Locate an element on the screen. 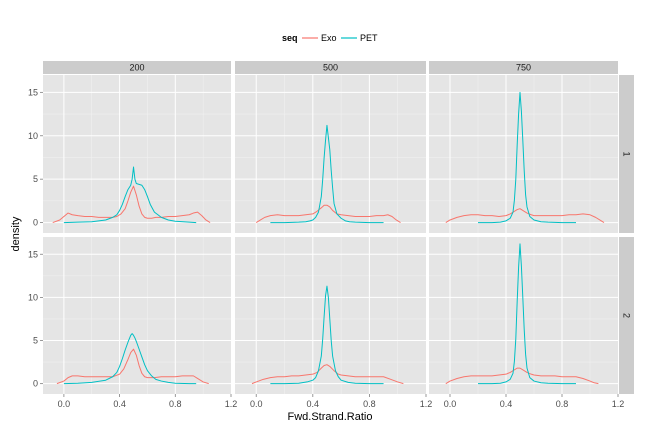  column-strip-label: 200 is located at coordinates (136, 68).